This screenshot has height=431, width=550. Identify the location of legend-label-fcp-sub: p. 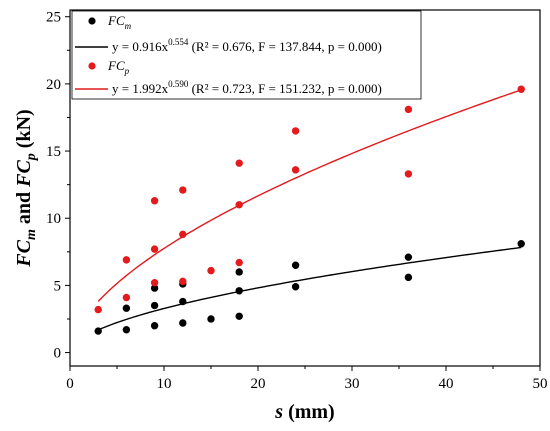
(127, 71).